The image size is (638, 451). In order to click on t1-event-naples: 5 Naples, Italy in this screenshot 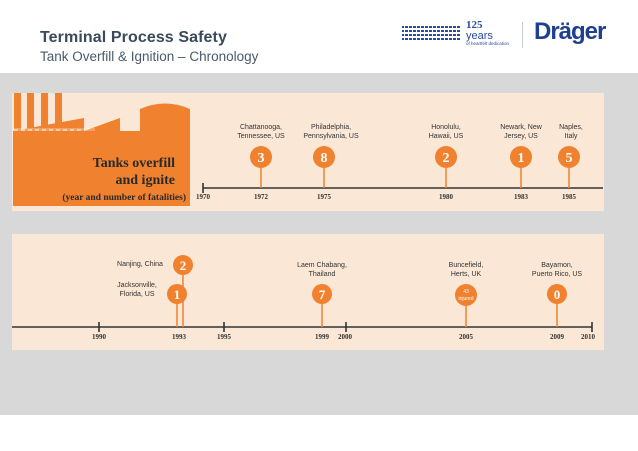, I will do `click(570, 156)`.